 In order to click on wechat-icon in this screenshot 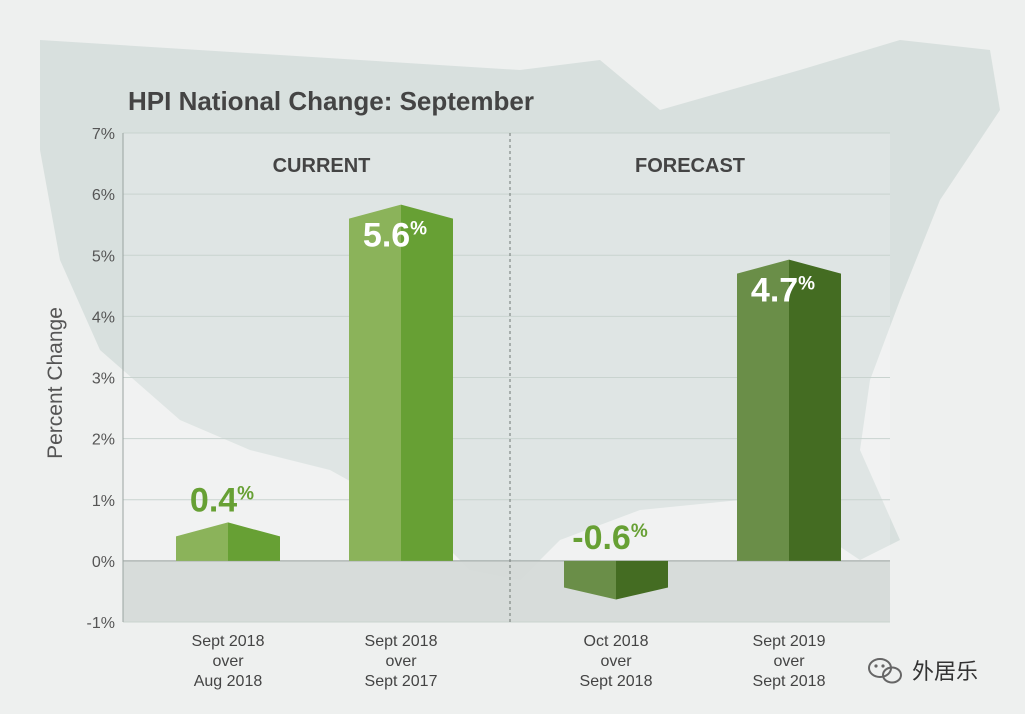, I will do `click(885, 671)`.